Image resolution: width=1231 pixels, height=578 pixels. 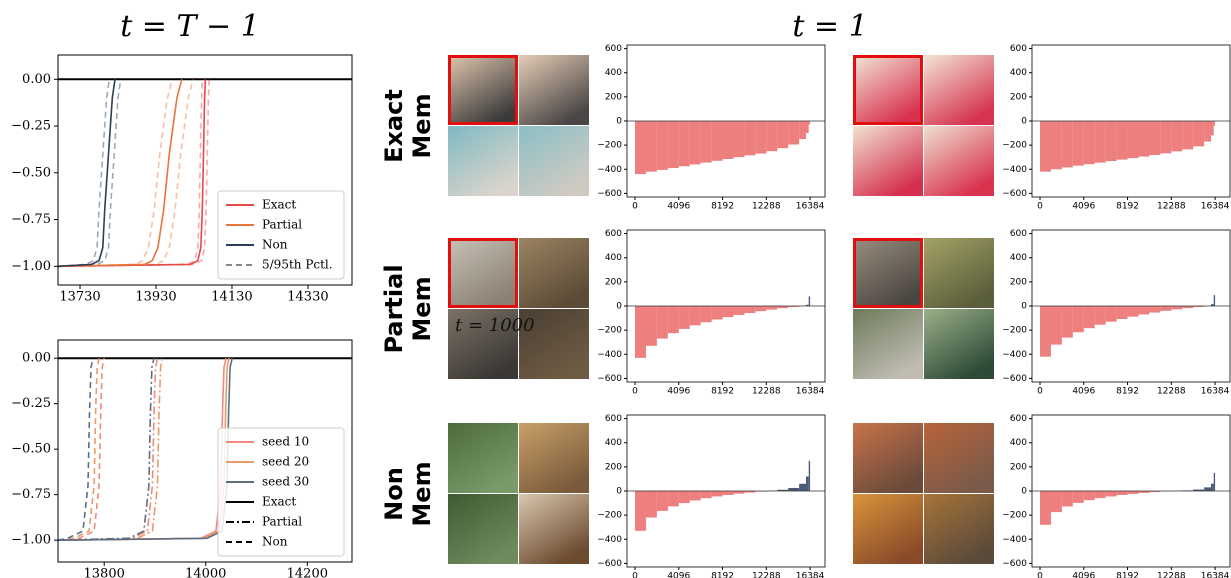 I want to click on y-tick-label: −0.75, so click(x=31, y=219).